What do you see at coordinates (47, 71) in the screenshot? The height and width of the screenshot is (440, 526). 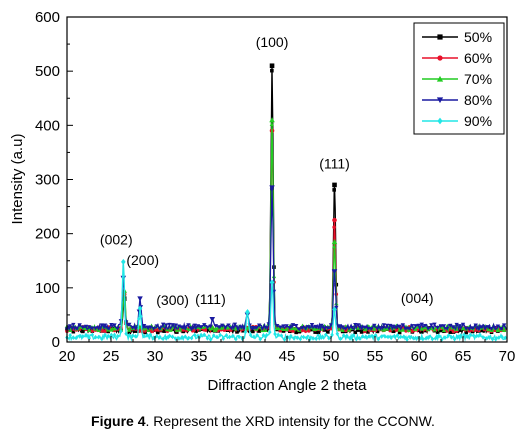 I see `y-tick-label: 500` at bounding box center [47, 71].